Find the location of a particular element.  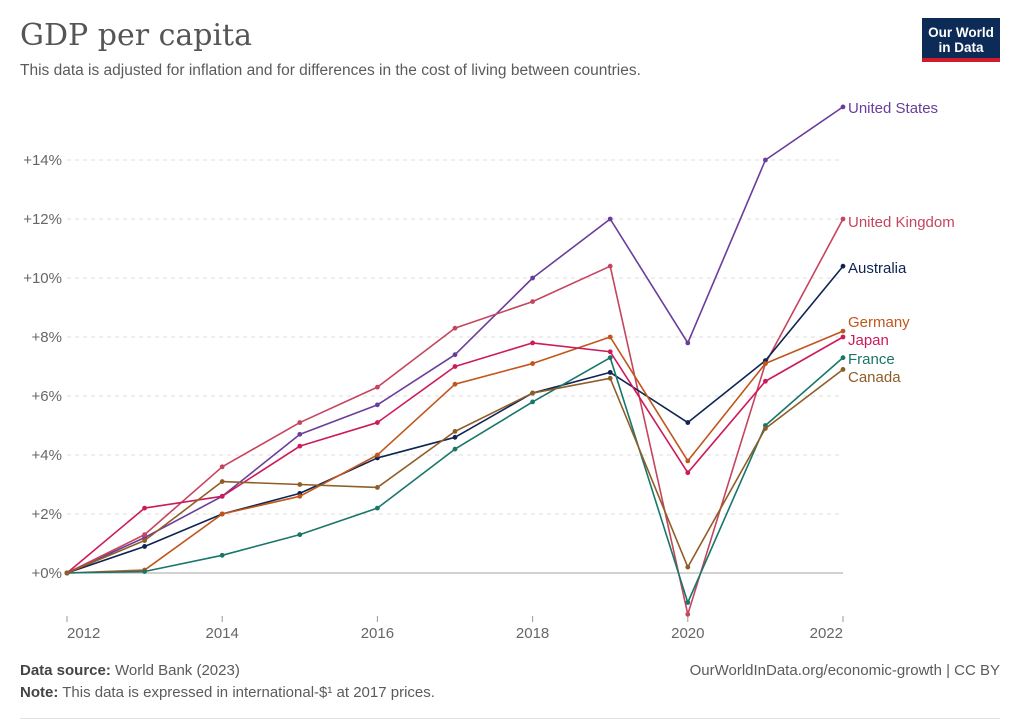

y-tick-label: +0% is located at coordinates (47, 573).